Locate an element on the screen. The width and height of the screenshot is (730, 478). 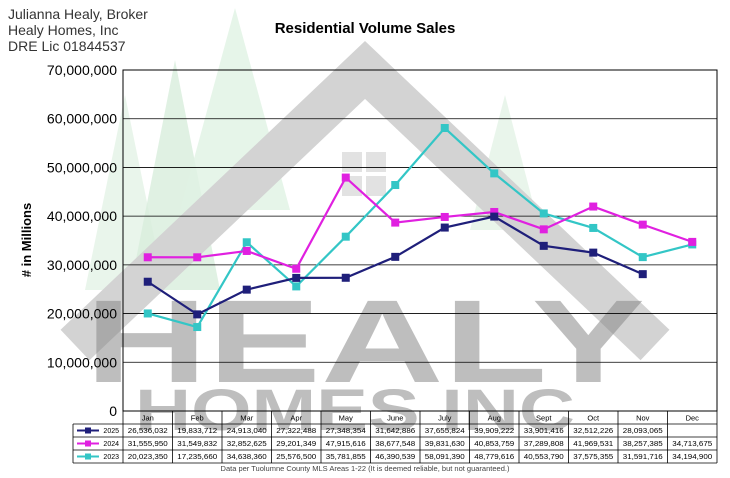
data-label: 48,779,616 is located at coordinates (494, 457).